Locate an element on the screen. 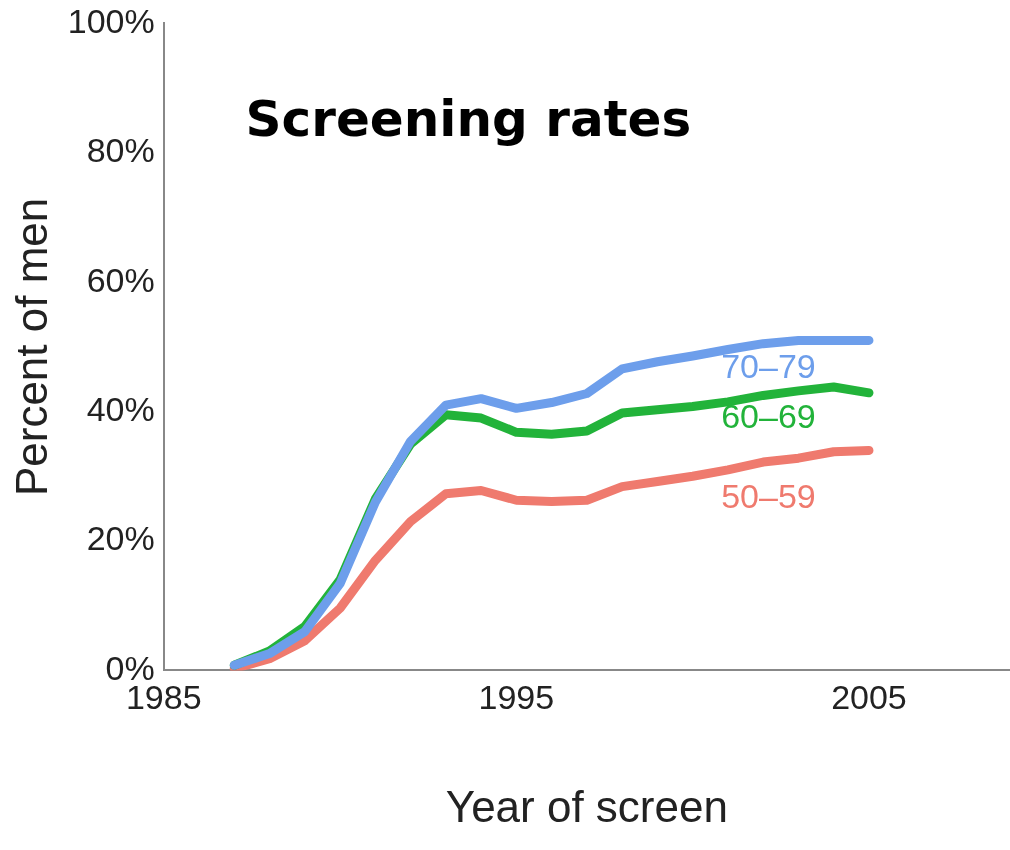 The width and height of the screenshot is (1010, 850). y-tick-label: 60% is located at coordinates (120, 279).